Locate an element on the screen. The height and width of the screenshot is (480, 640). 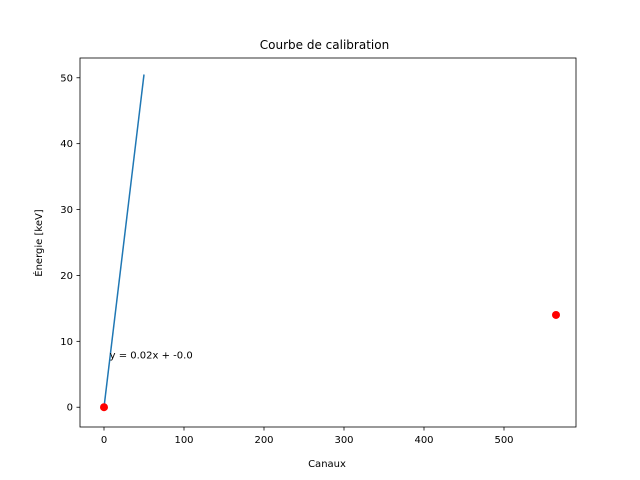
y-tick-label: 50 is located at coordinates (66, 78).